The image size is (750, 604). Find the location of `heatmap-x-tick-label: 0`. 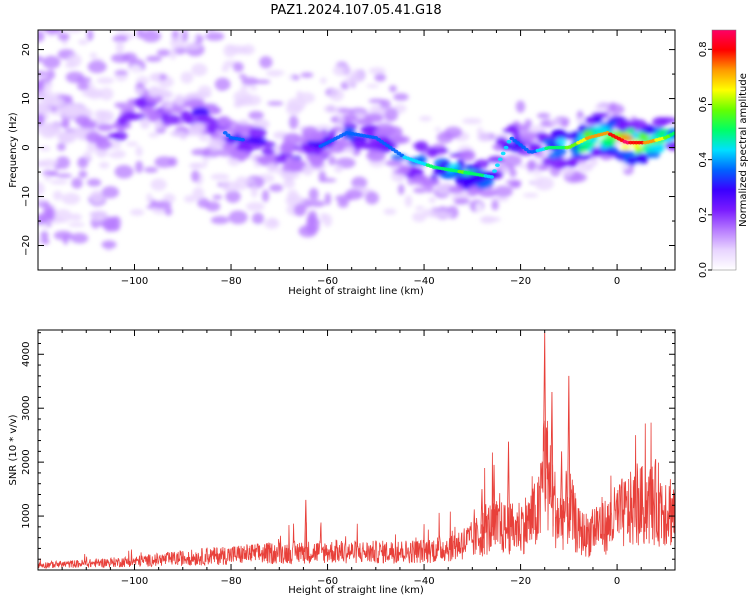

heatmap-x-tick-label: 0 is located at coordinates (617, 281).